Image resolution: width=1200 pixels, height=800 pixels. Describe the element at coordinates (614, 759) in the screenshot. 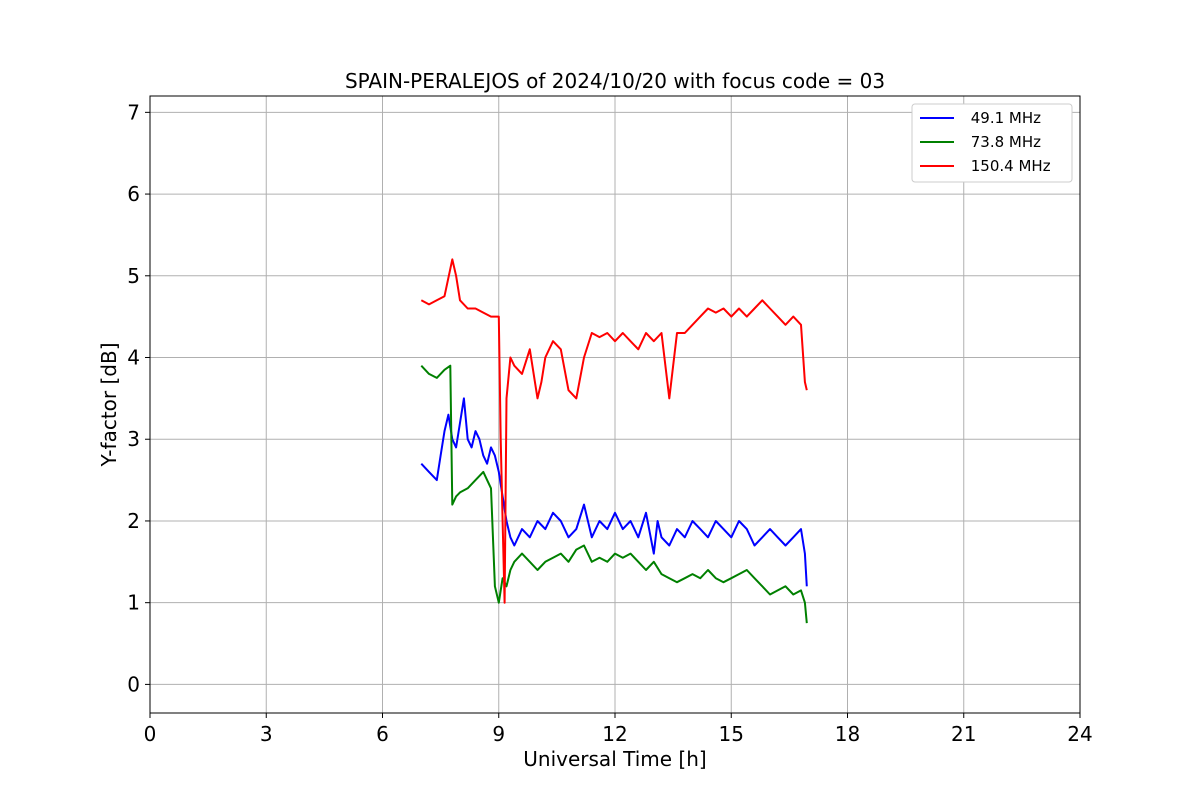

I see `x-axis-label: Universal Time [h]` at that location.